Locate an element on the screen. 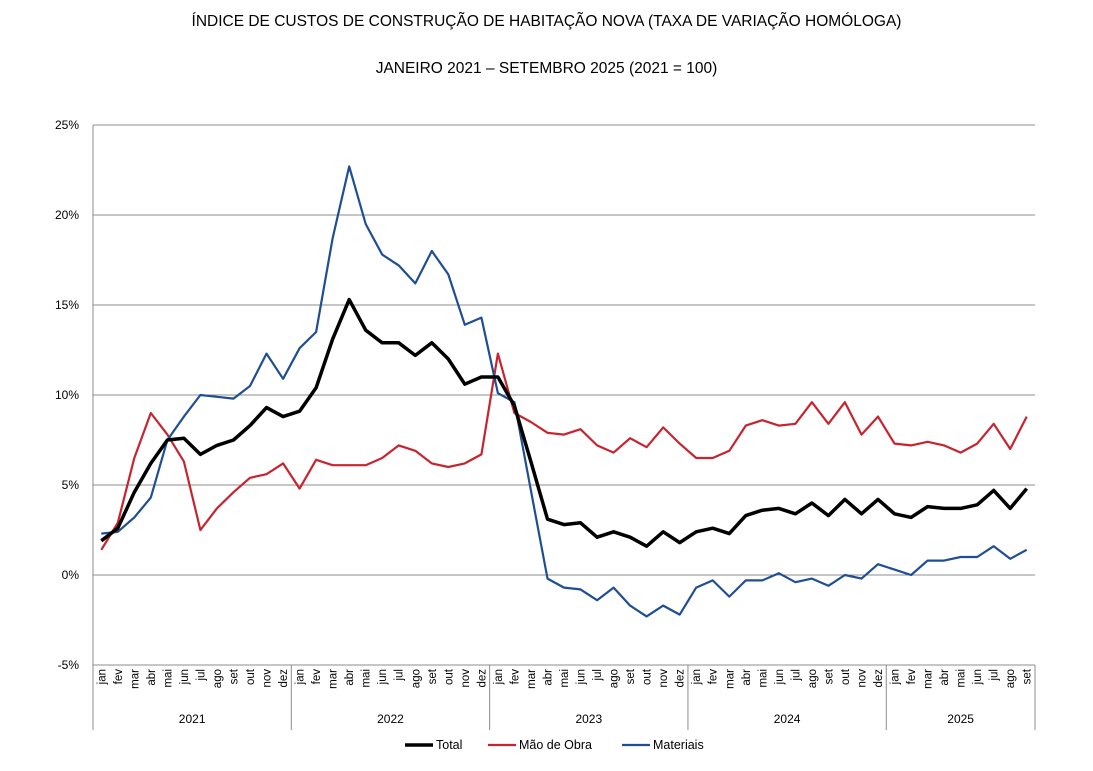 This screenshot has height=771, width=1093. year-label: 2024 is located at coordinates (787, 719).